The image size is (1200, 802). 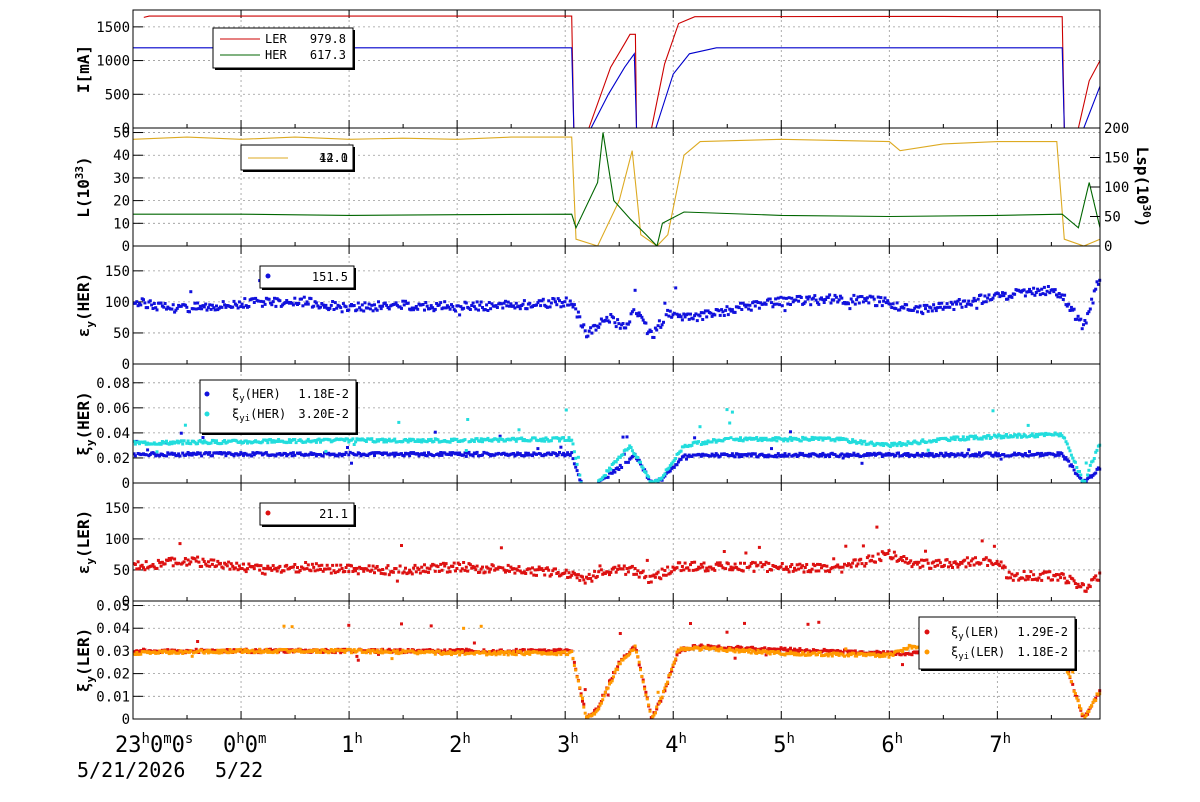 I want to click on y2tick-label: 50, so click(x=1112, y=218).